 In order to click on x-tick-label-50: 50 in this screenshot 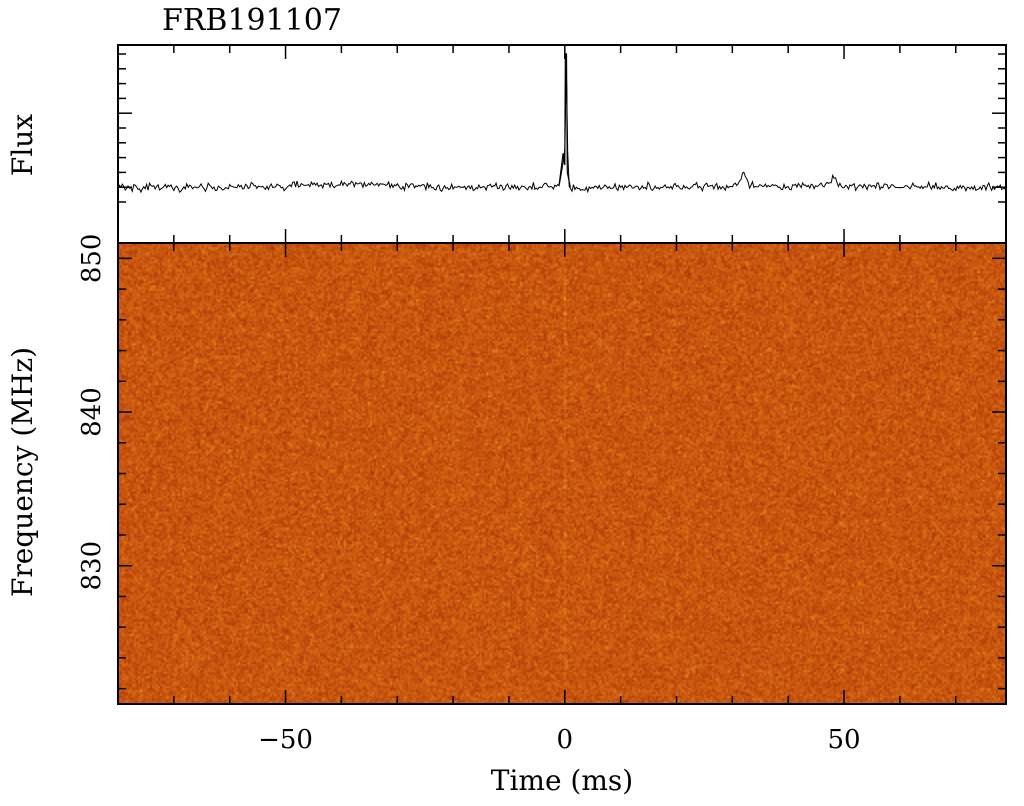, I will do `click(843, 740)`.